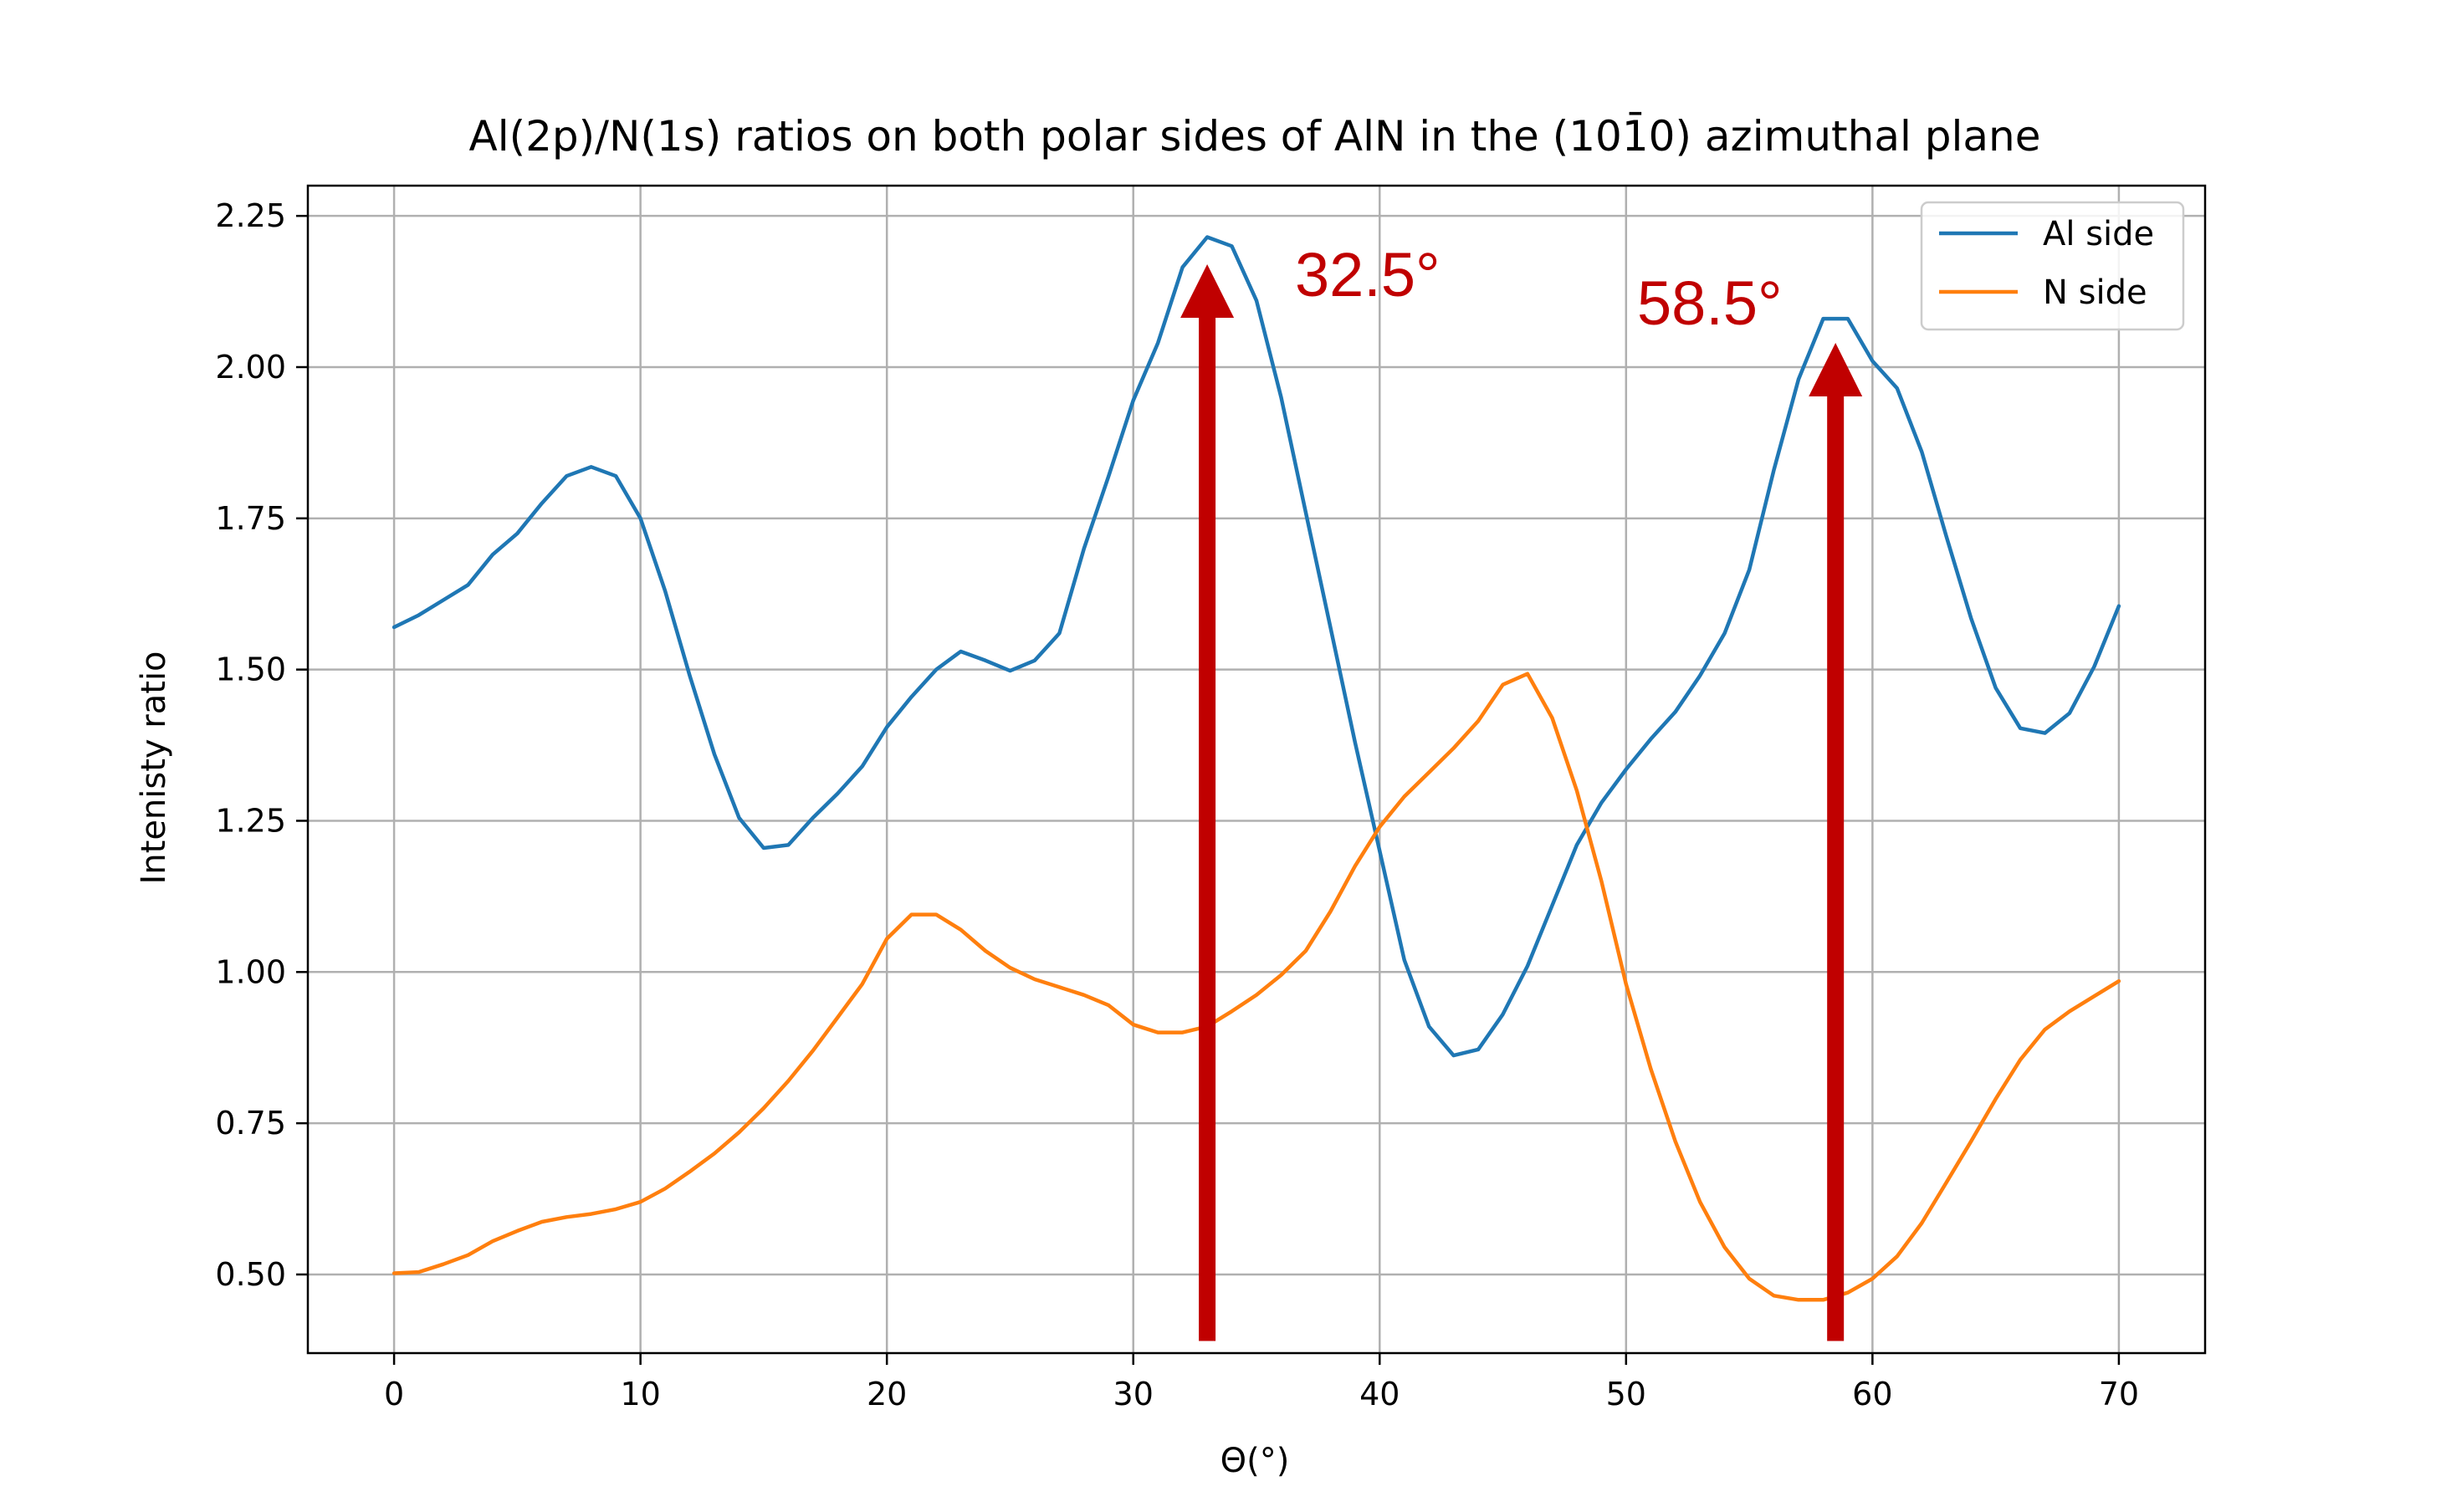 The height and width of the screenshot is (1512, 2441). Describe the element at coordinates (250, 669) in the screenshot. I see `y-tick-label: 1.50` at that location.